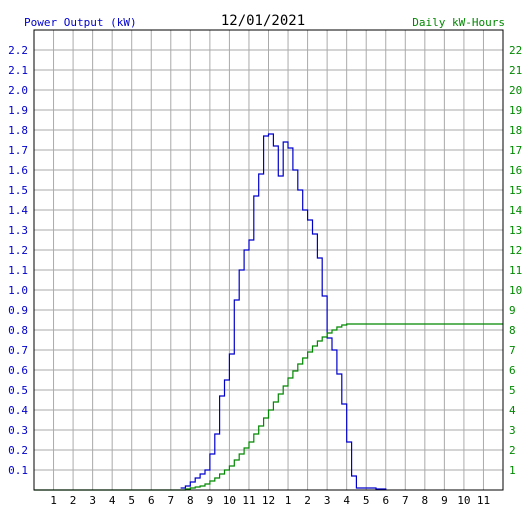 This screenshot has width=527, height=510. I want to click on right-tick-label: 21, so click(515, 70).